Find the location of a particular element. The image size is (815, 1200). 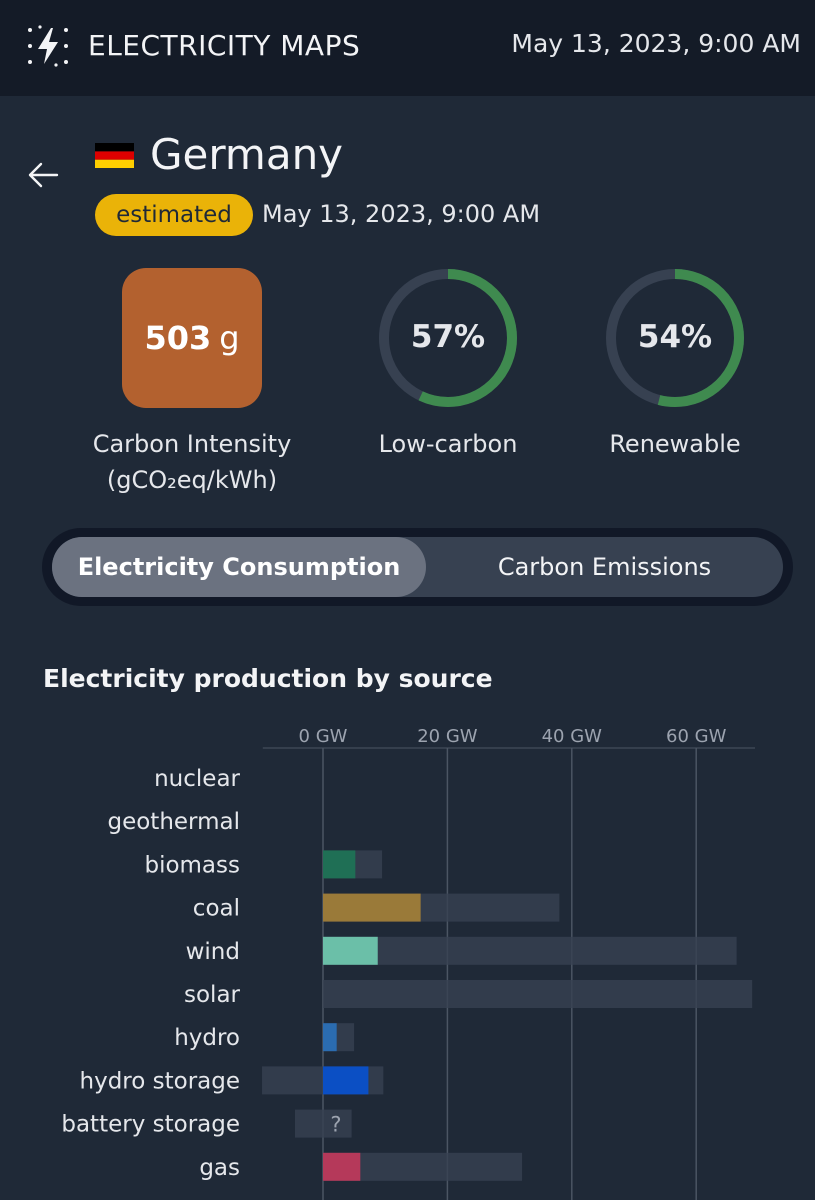

category-label: solar is located at coordinates (212, 995).